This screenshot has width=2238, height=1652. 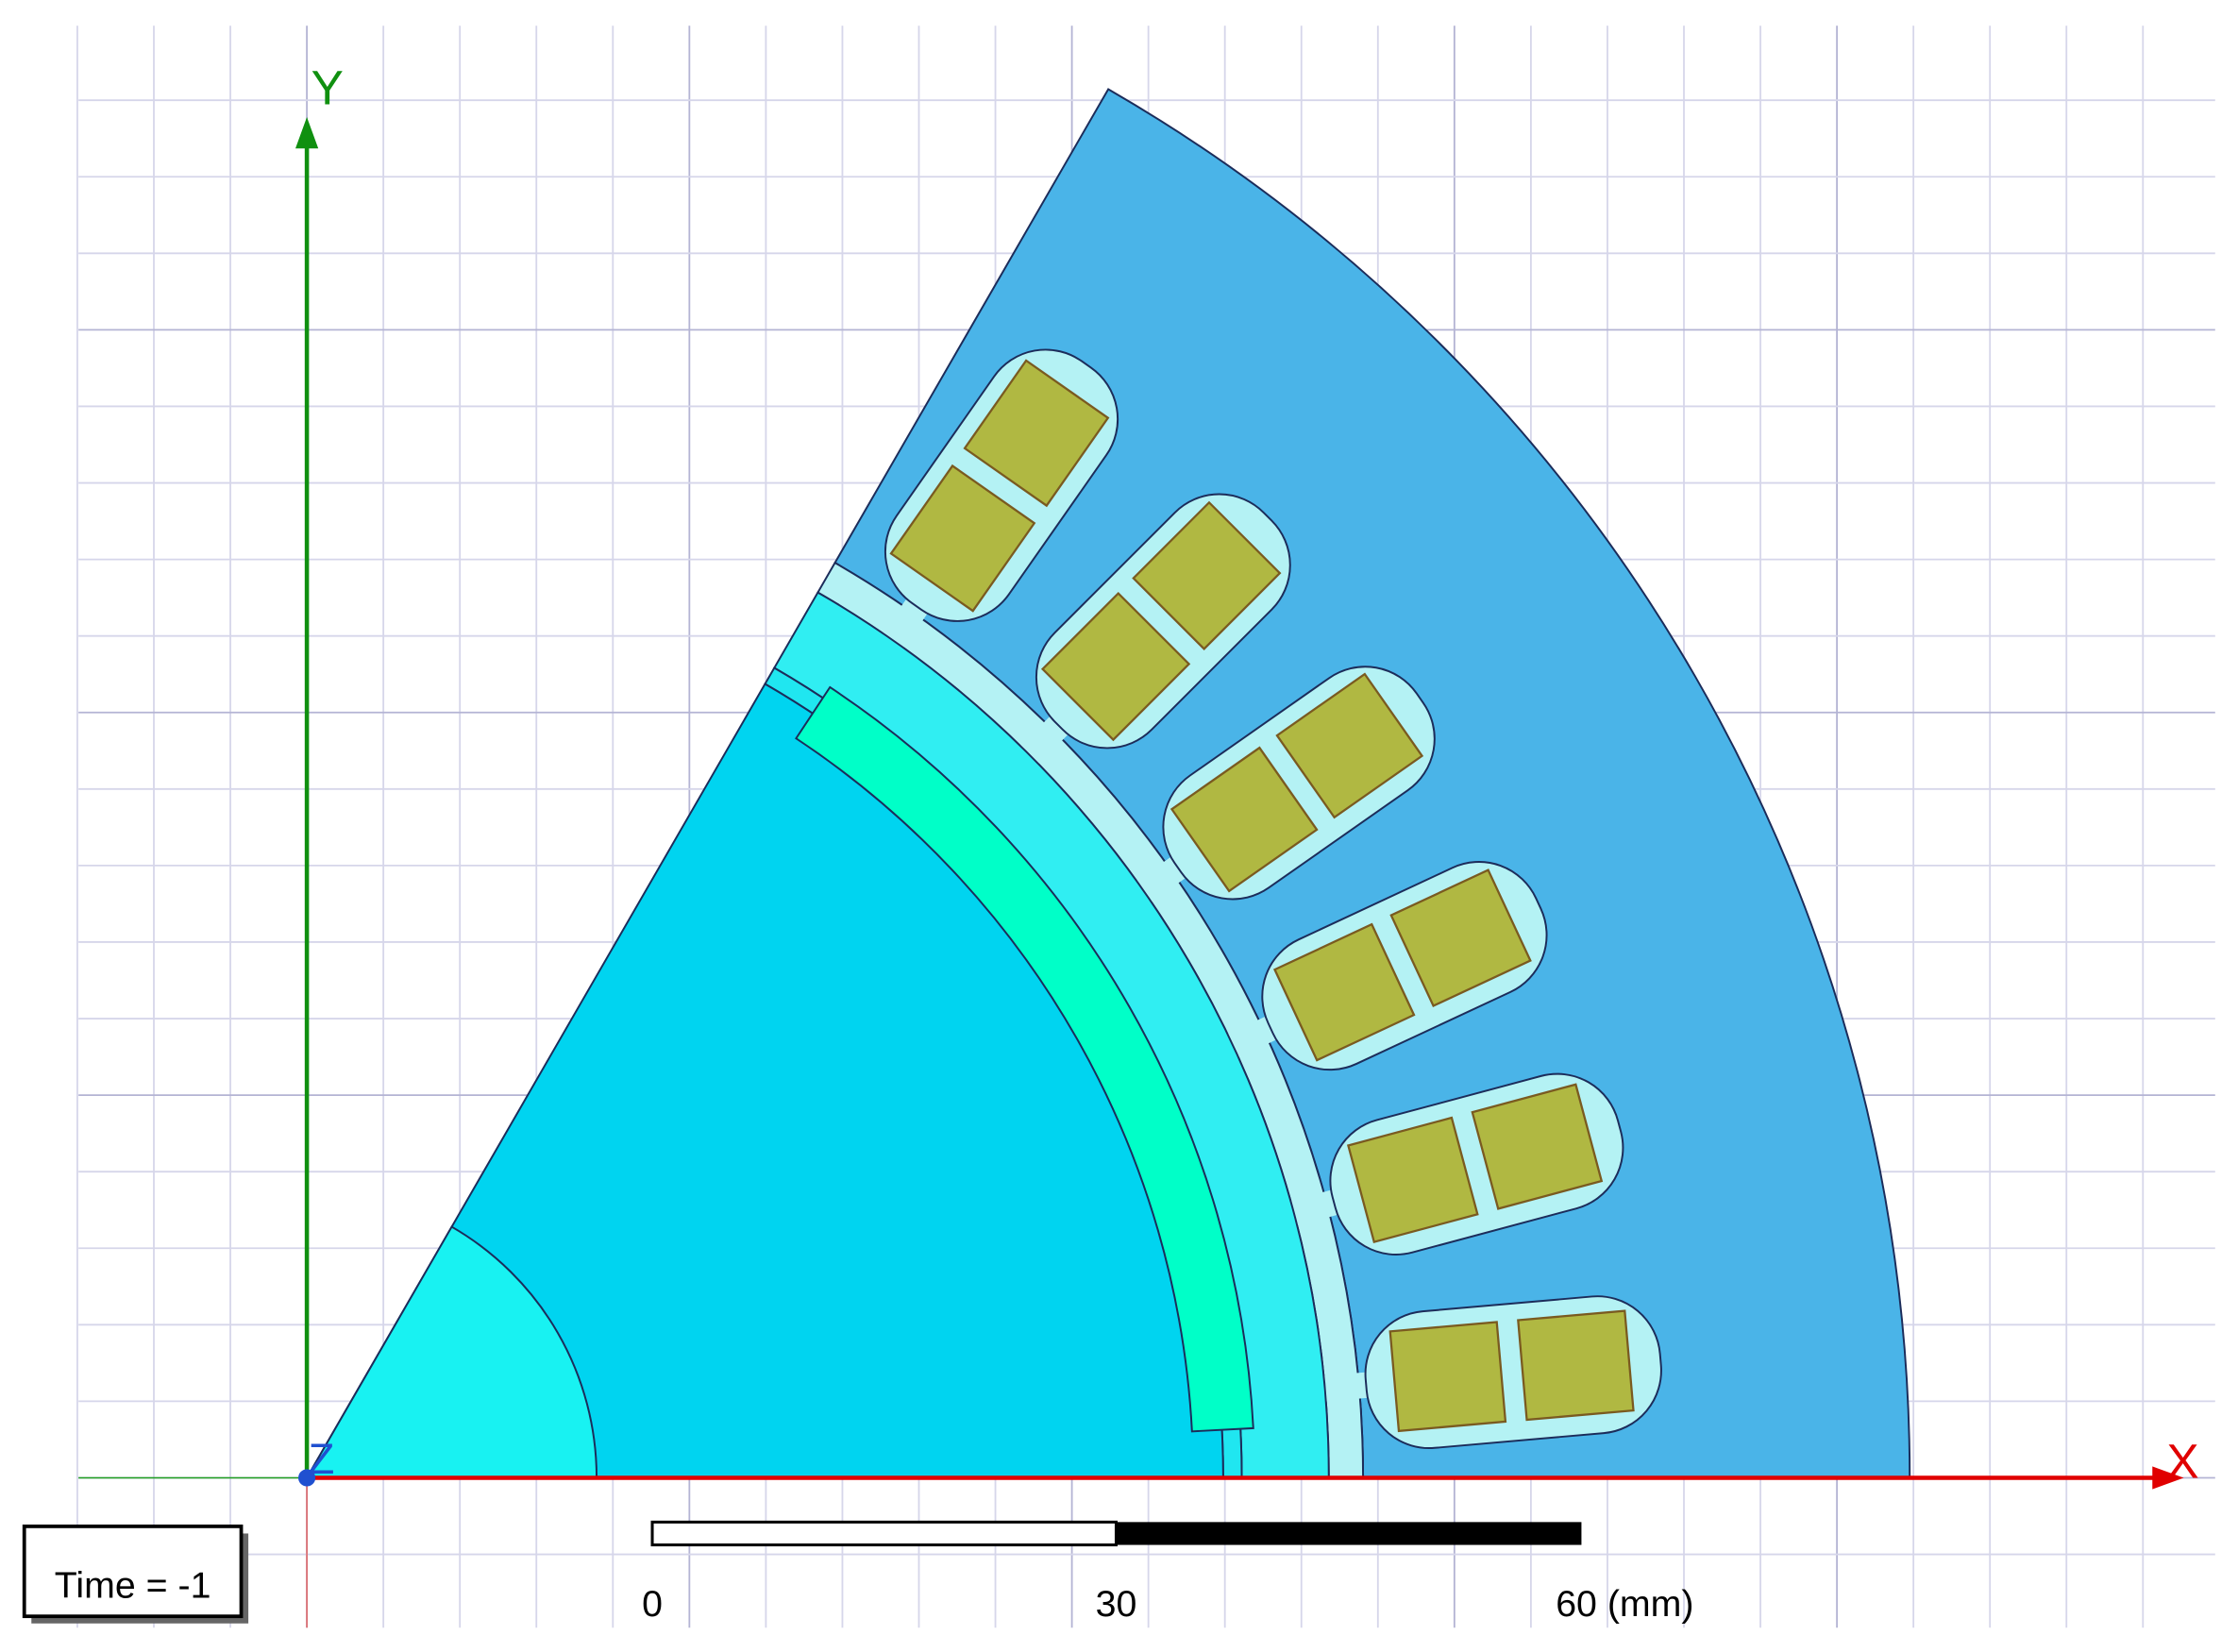 What do you see at coordinates (451, 1352) in the screenshot?
I see `shaft` at bounding box center [451, 1352].